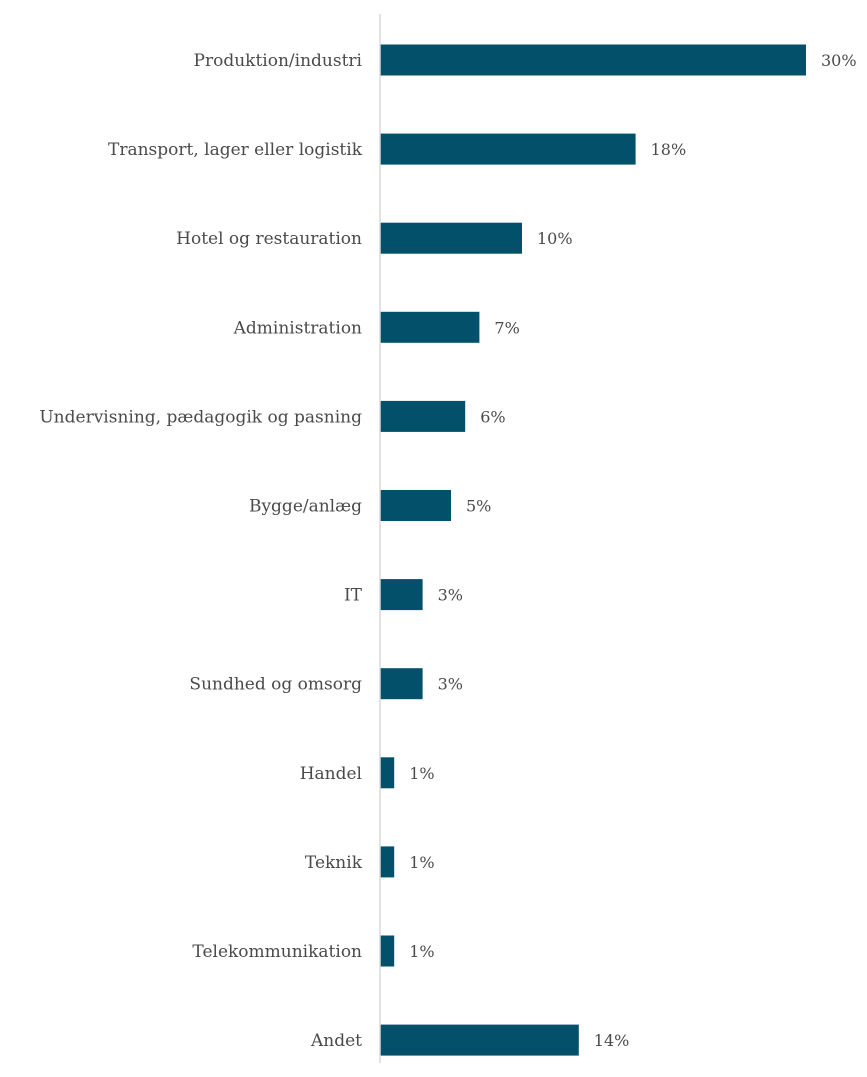  I want to click on category-label: Administration, so click(297, 328).